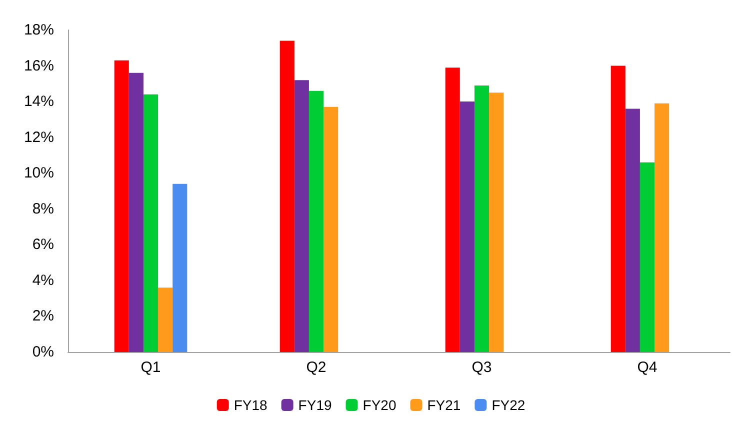  I want to click on legend-label: FY20, so click(379, 405).